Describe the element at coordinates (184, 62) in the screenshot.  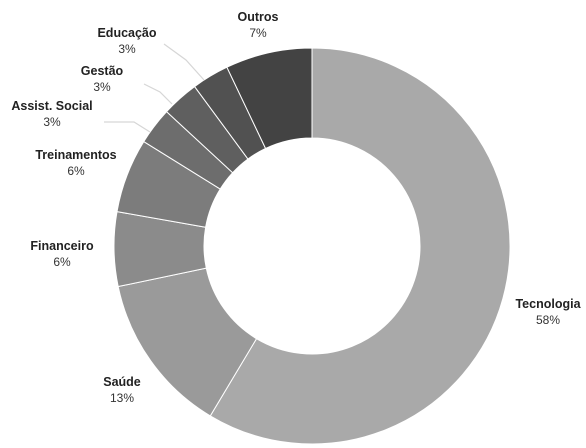
I see `leader-line-educacao` at that location.